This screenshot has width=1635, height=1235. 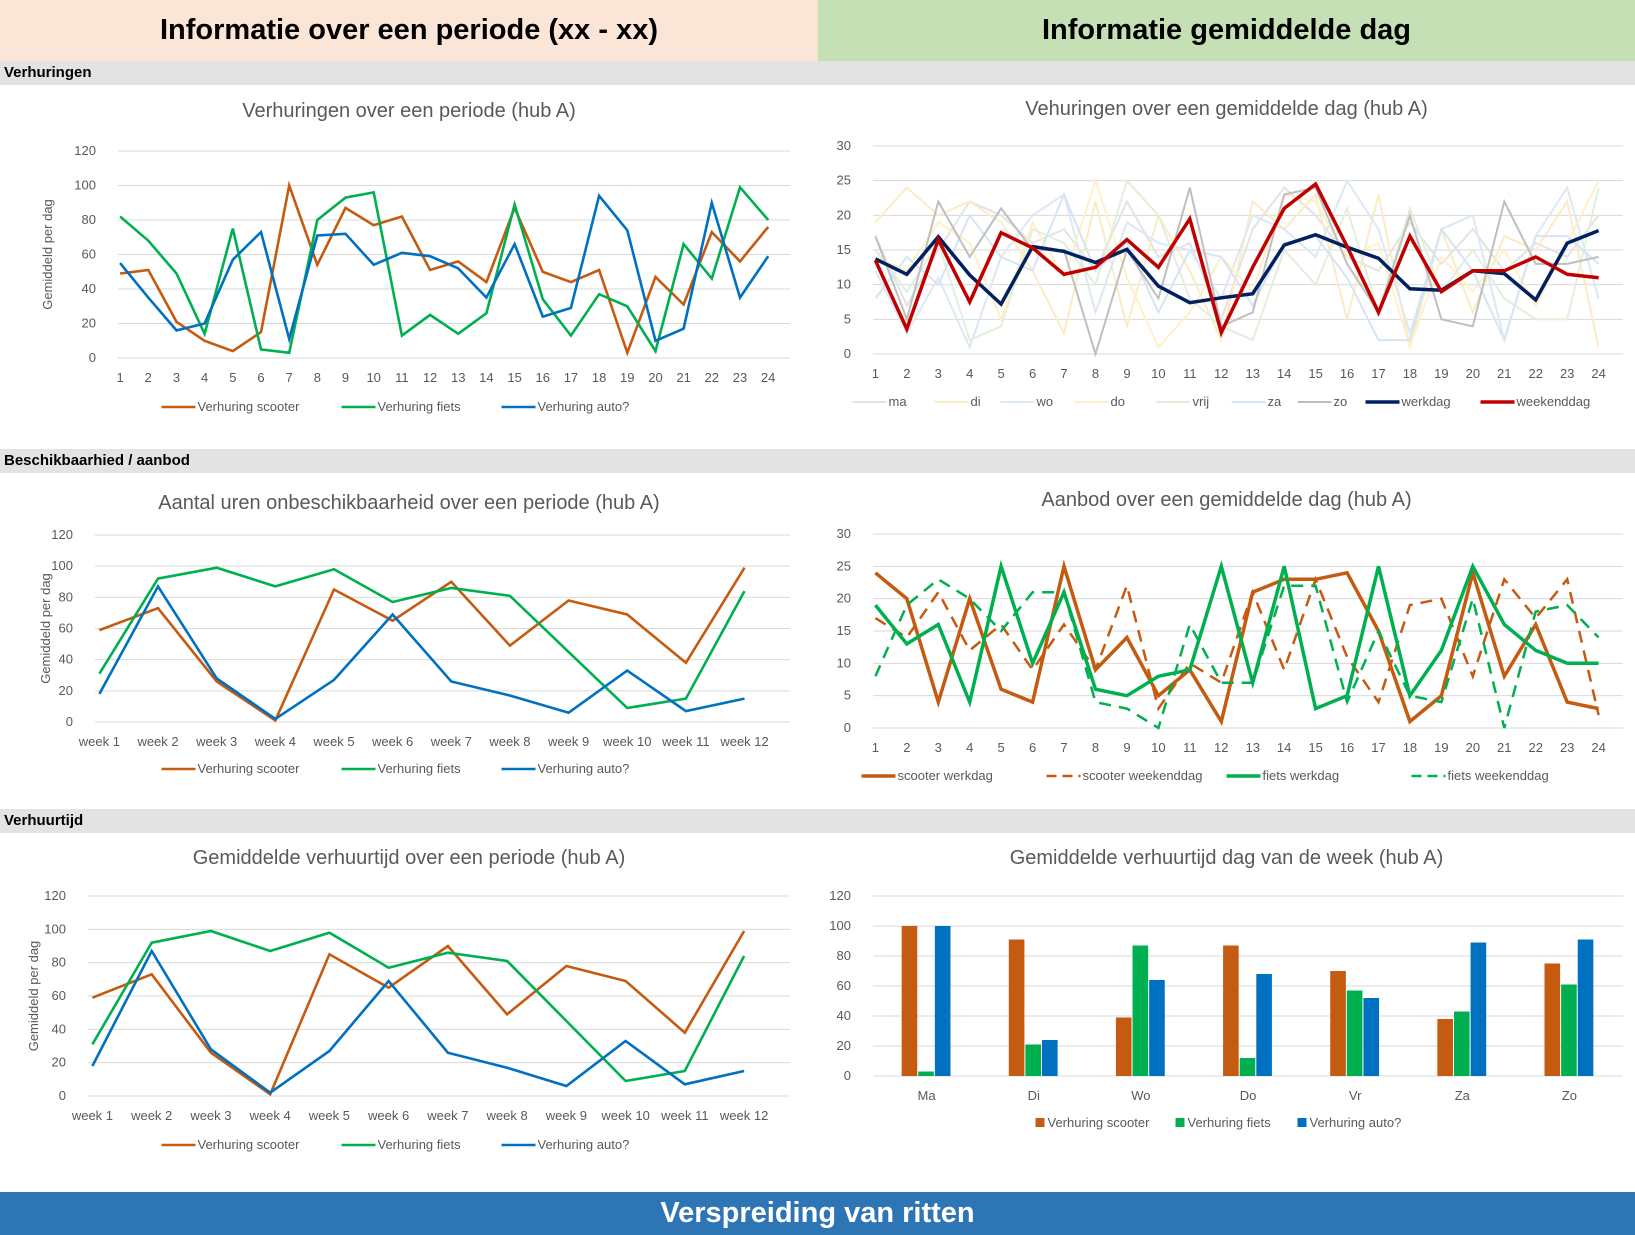 I want to click on legend-label: weekenddag, so click(x=1553, y=401).